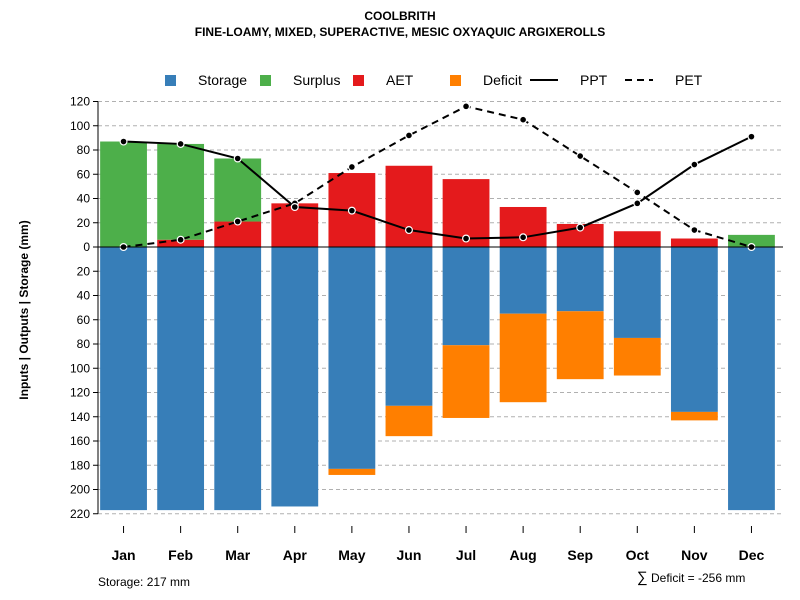 This screenshot has height=600, width=800. What do you see at coordinates (698, 578) in the screenshot?
I see `deficit-note: Deficit = -256 mm` at bounding box center [698, 578].